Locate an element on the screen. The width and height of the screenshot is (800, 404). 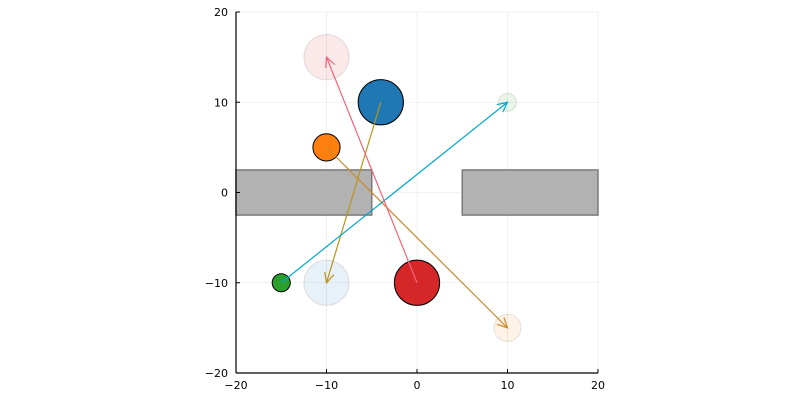
y-tick-label: −10 is located at coordinates (216, 283).